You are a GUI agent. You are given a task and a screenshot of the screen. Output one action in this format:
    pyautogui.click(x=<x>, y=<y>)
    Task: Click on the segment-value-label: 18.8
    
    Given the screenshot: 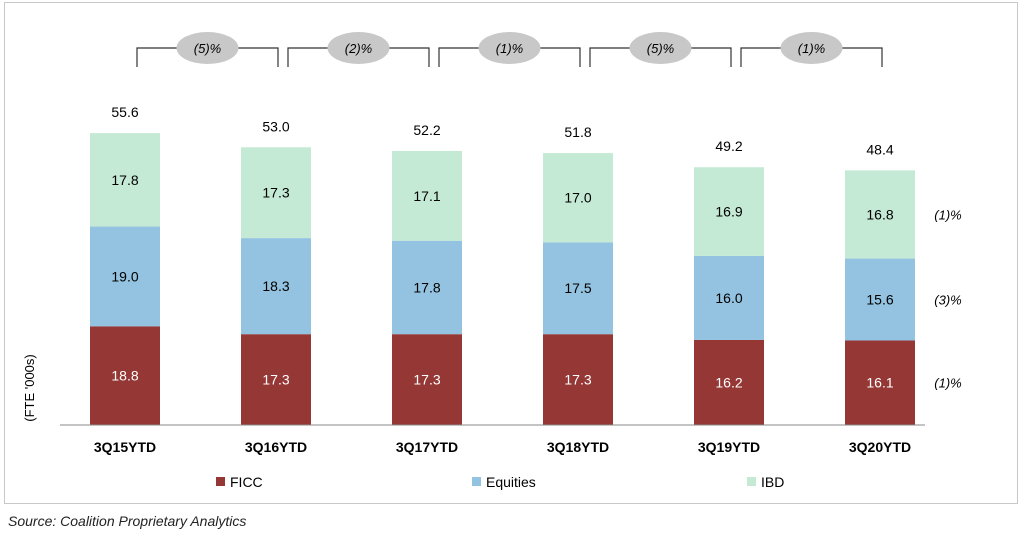 What is the action you would take?
    pyautogui.click(x=124, y=376)
    